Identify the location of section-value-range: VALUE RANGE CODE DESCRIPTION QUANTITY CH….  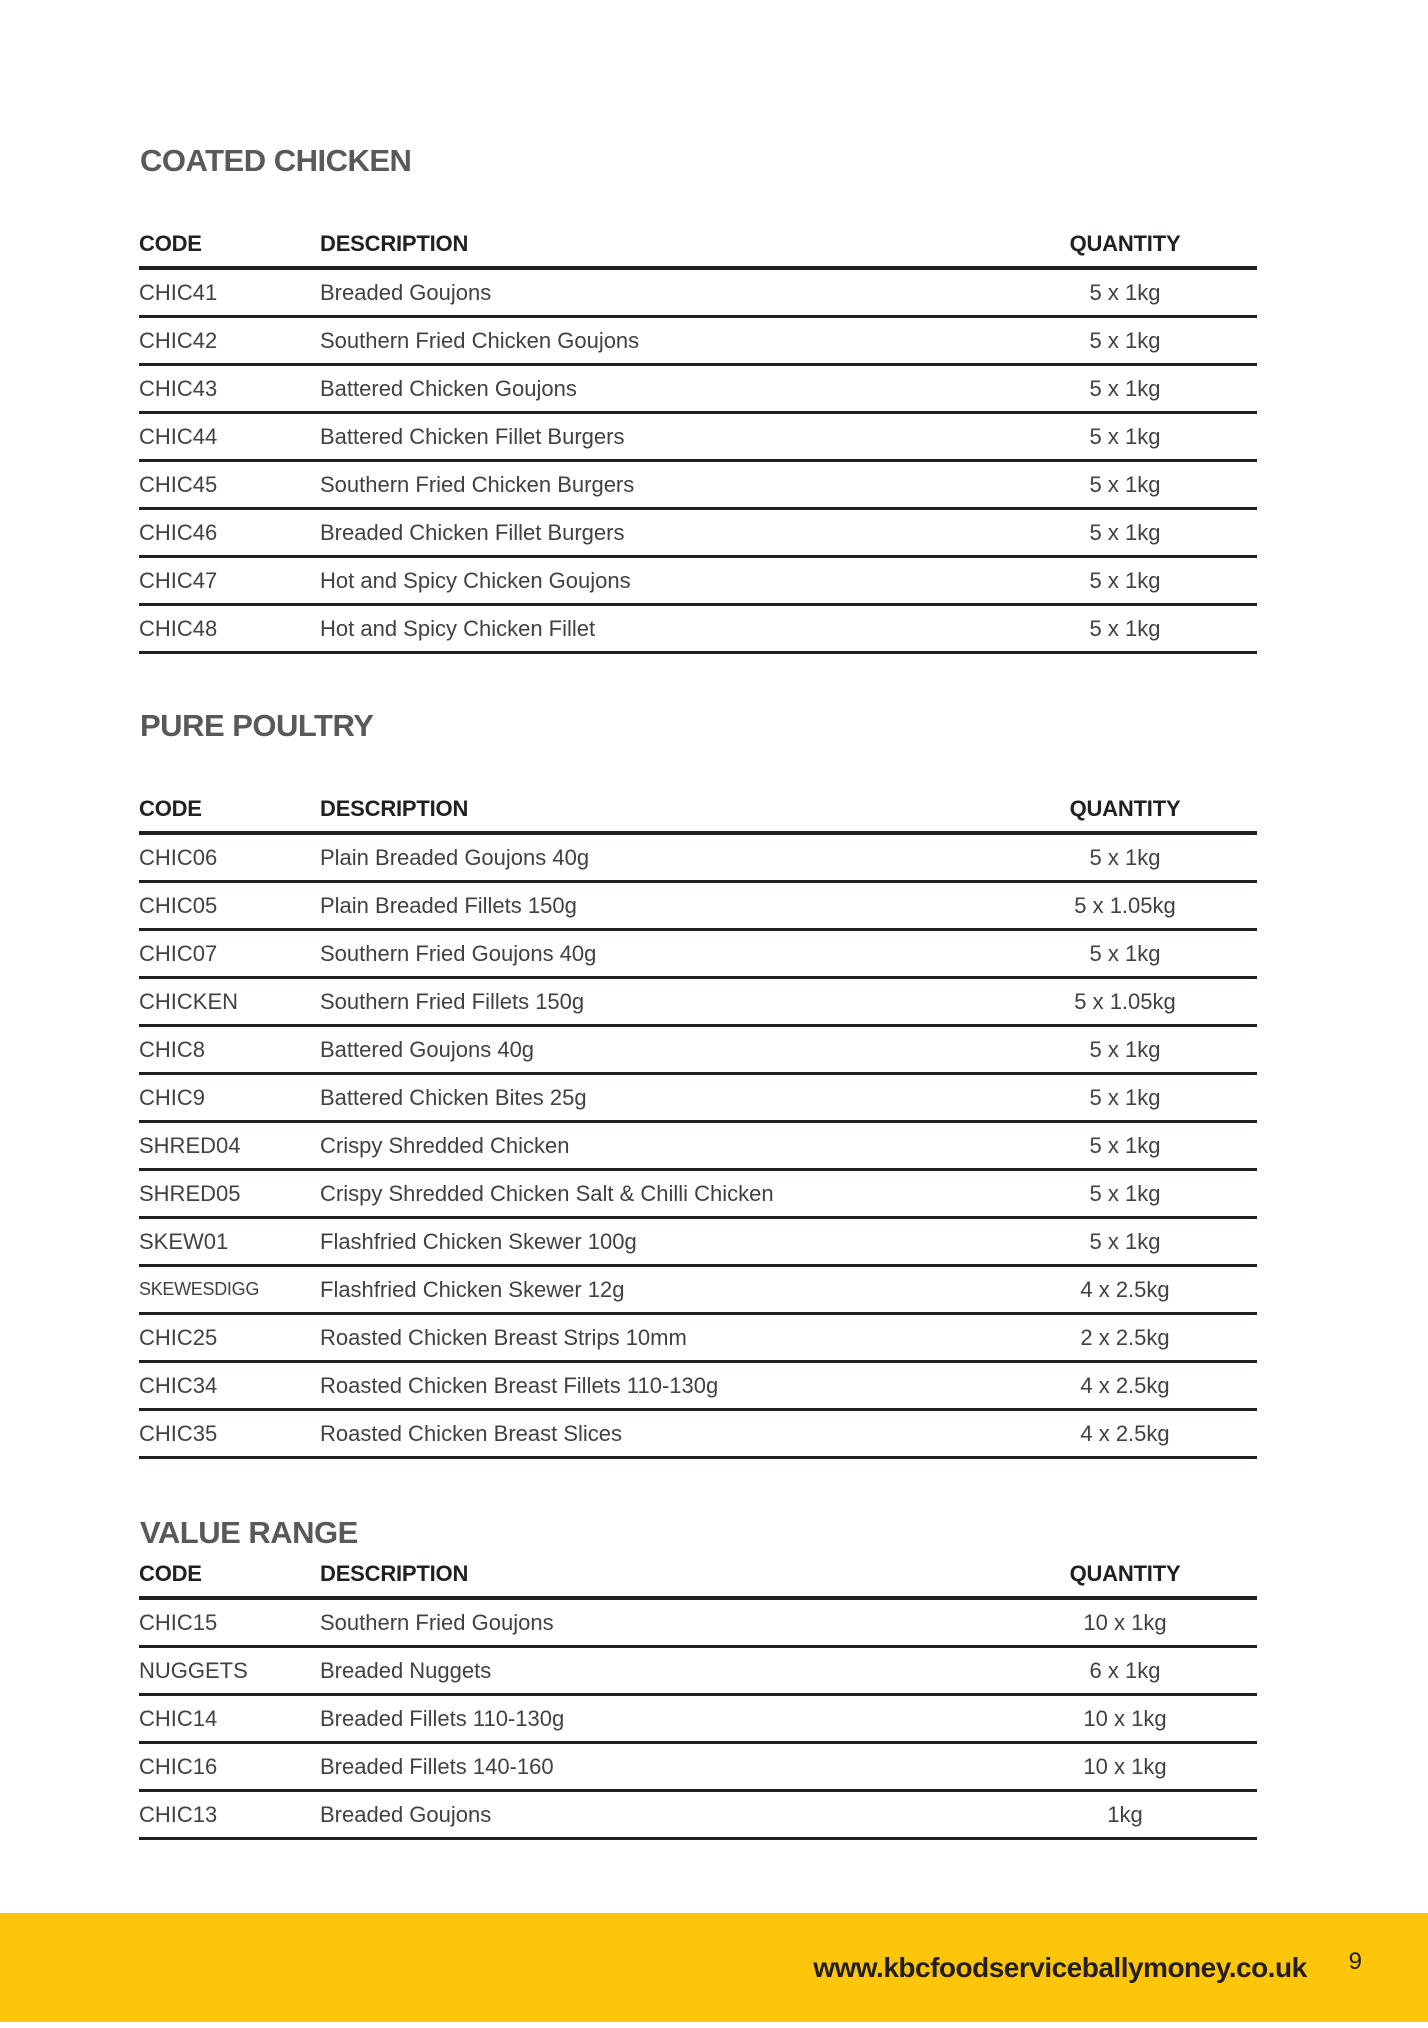
(698, 1678).